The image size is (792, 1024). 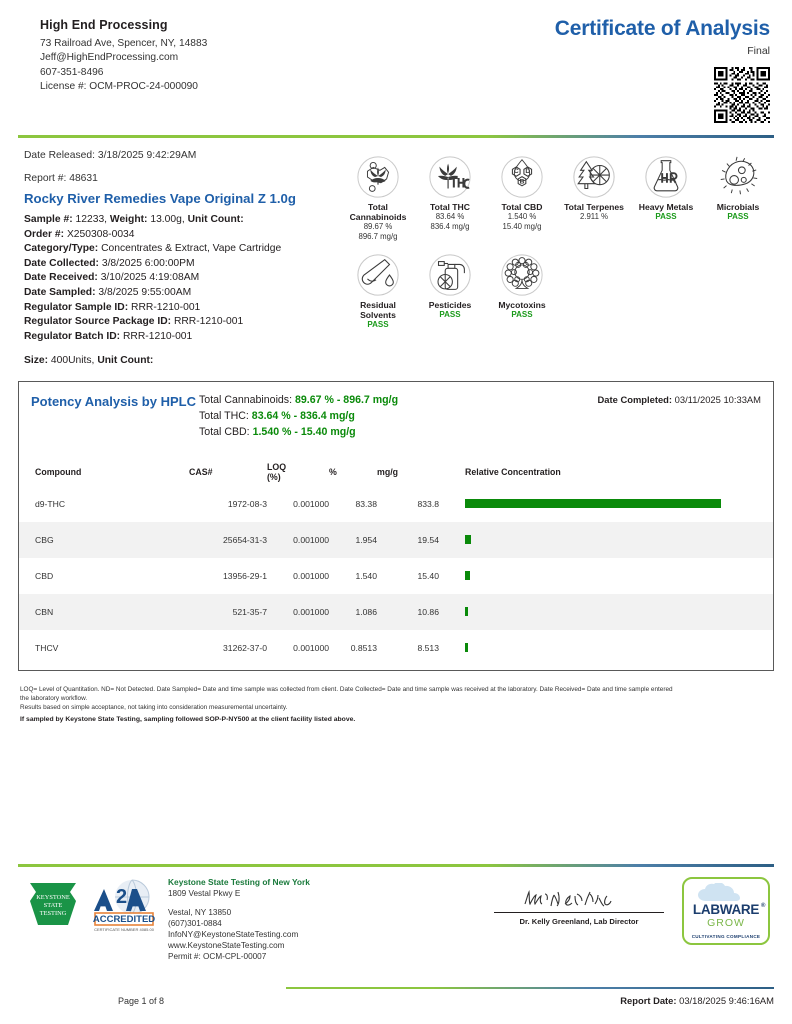 I want to click on company-name: High End Processing, so click(x=104, y=25).